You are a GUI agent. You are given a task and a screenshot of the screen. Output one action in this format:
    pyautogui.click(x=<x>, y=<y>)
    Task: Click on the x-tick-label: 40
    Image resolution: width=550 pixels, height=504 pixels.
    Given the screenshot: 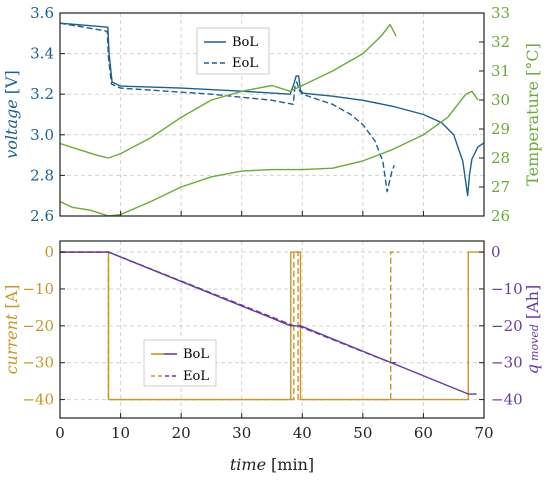 What is the action you would take?
    pyautogui.click(x=302, y=433)
    